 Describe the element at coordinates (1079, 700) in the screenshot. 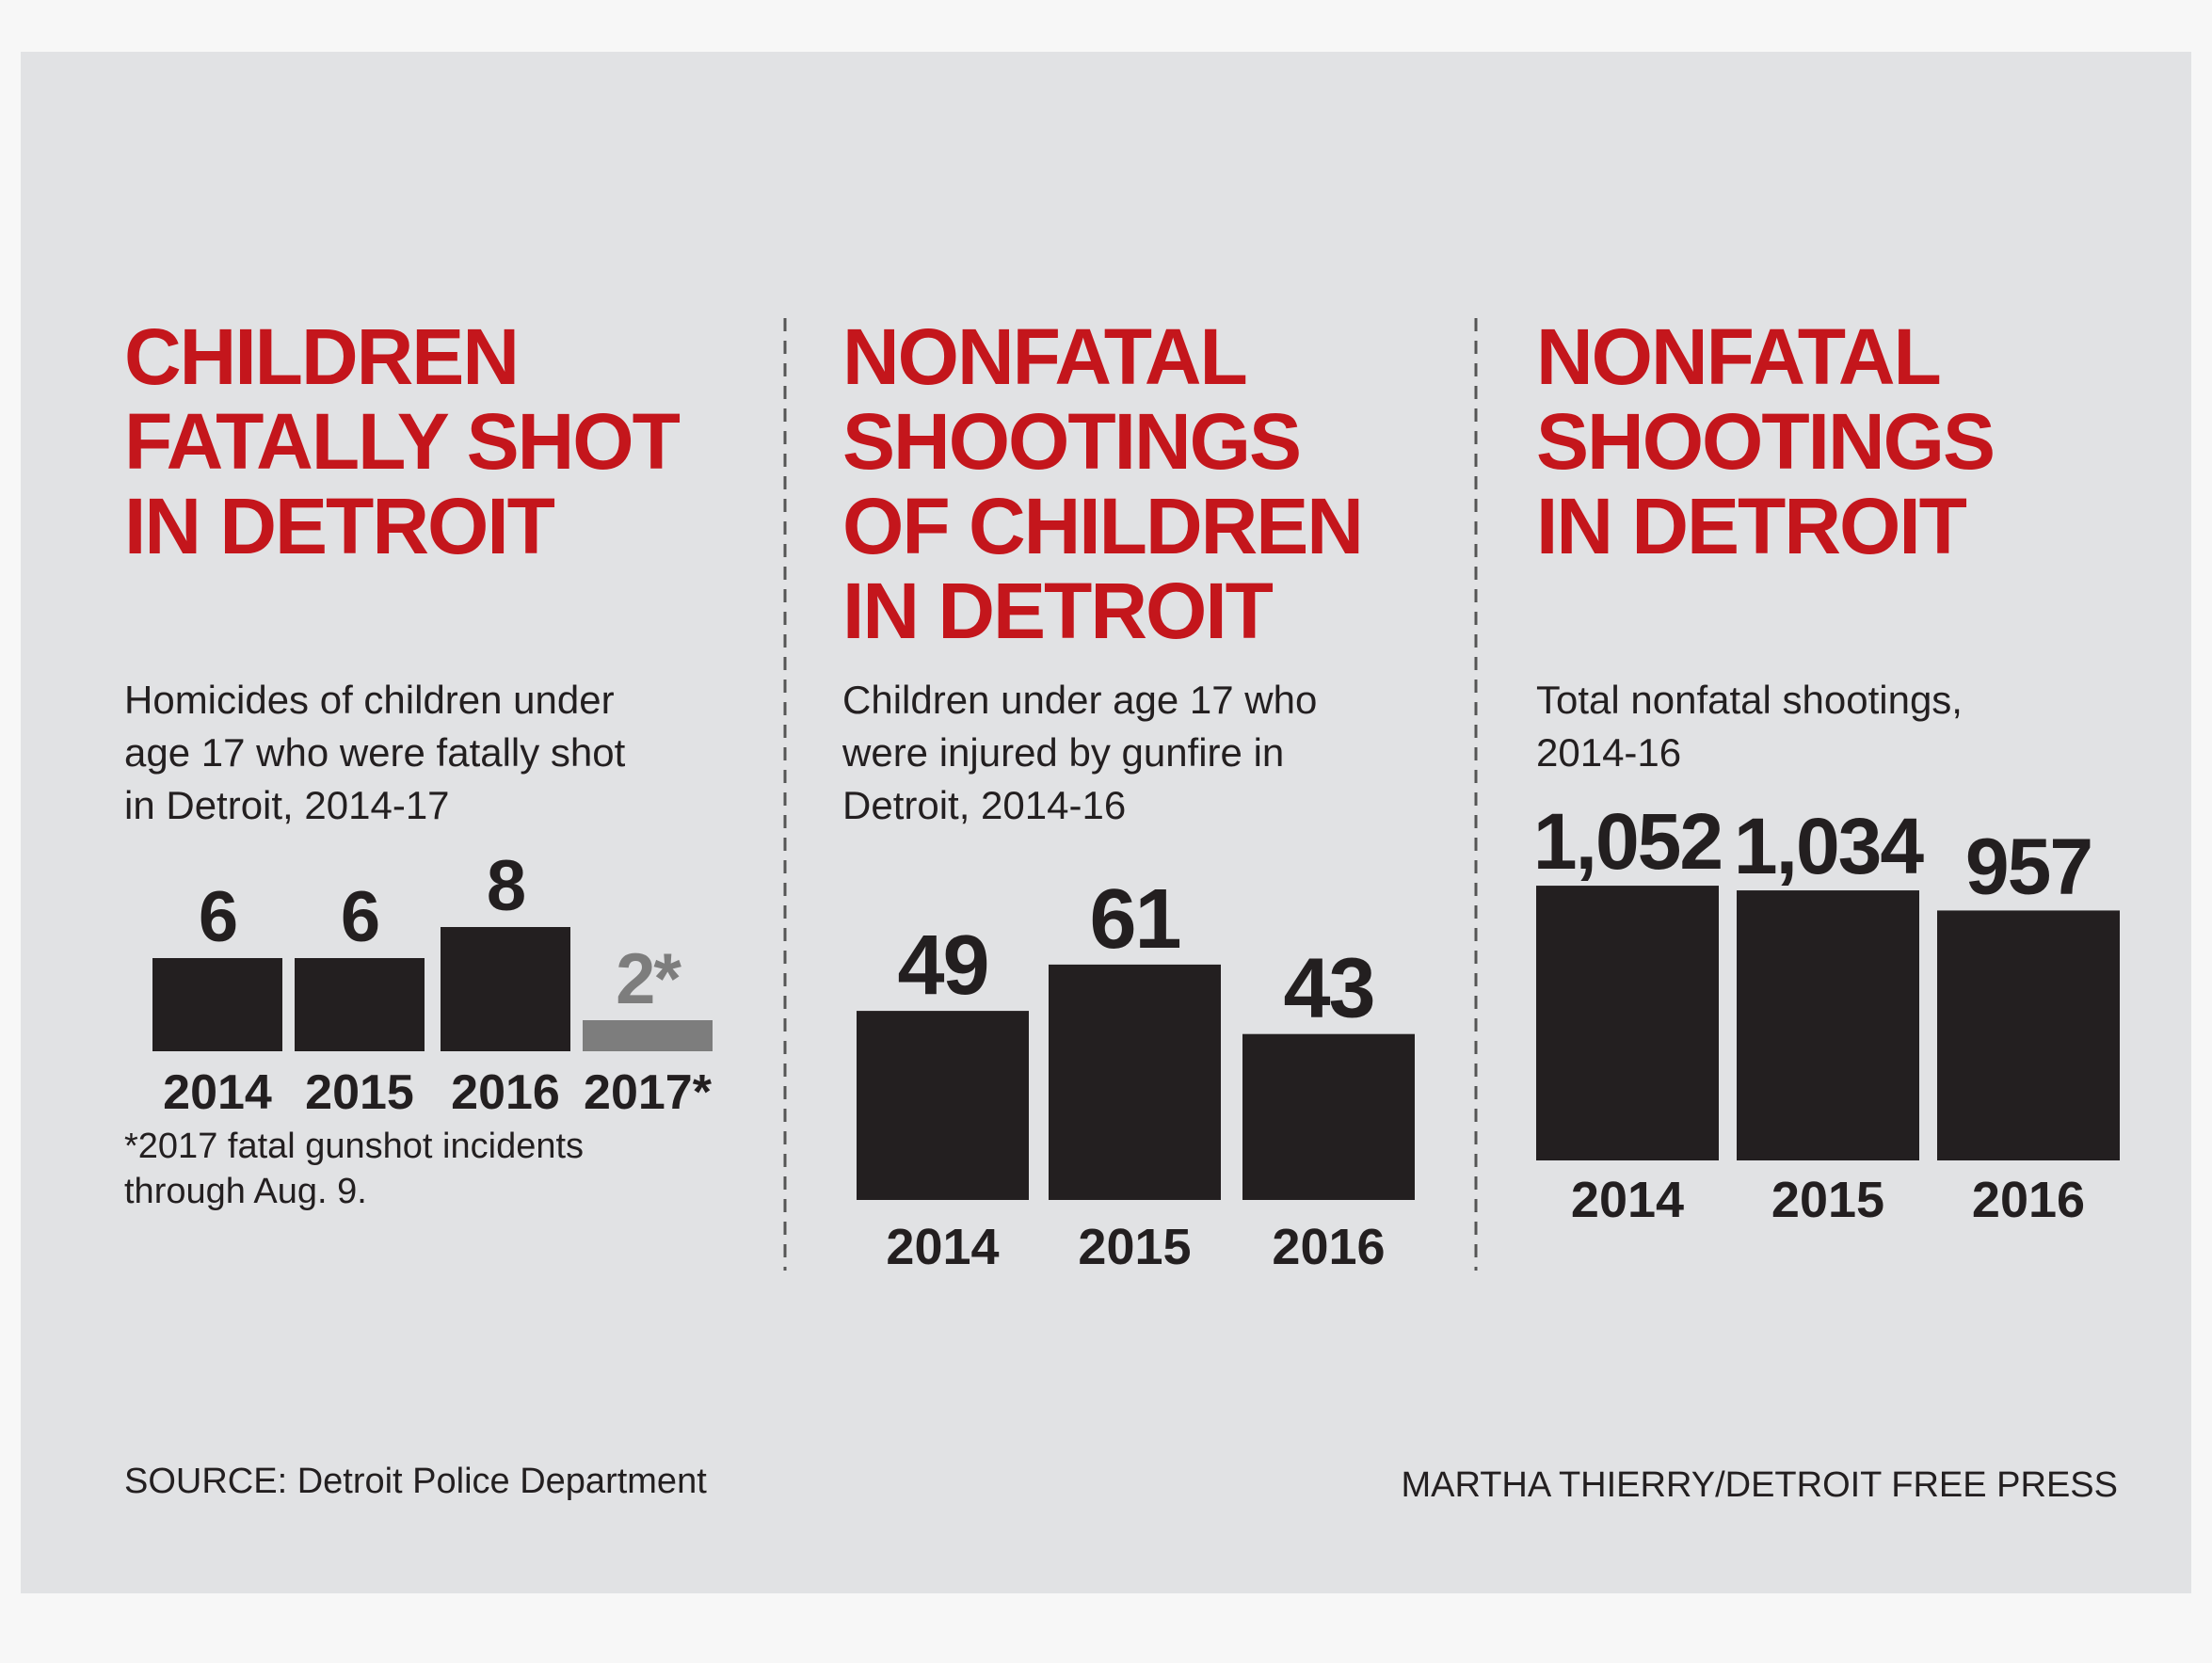

I see `chart-subtitle: Children under age 17 who` at that location.